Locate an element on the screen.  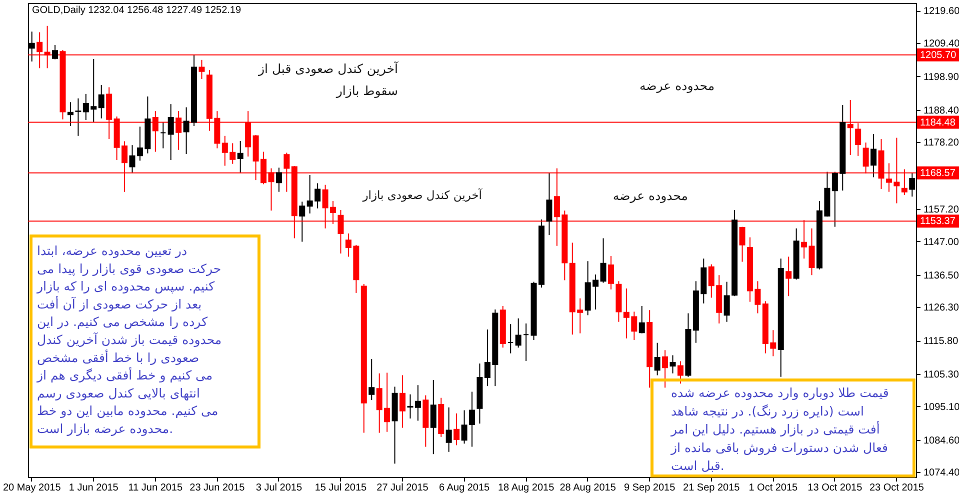
x-tick-label: 3 Jul 2015 is located at coordinates (279, 488).